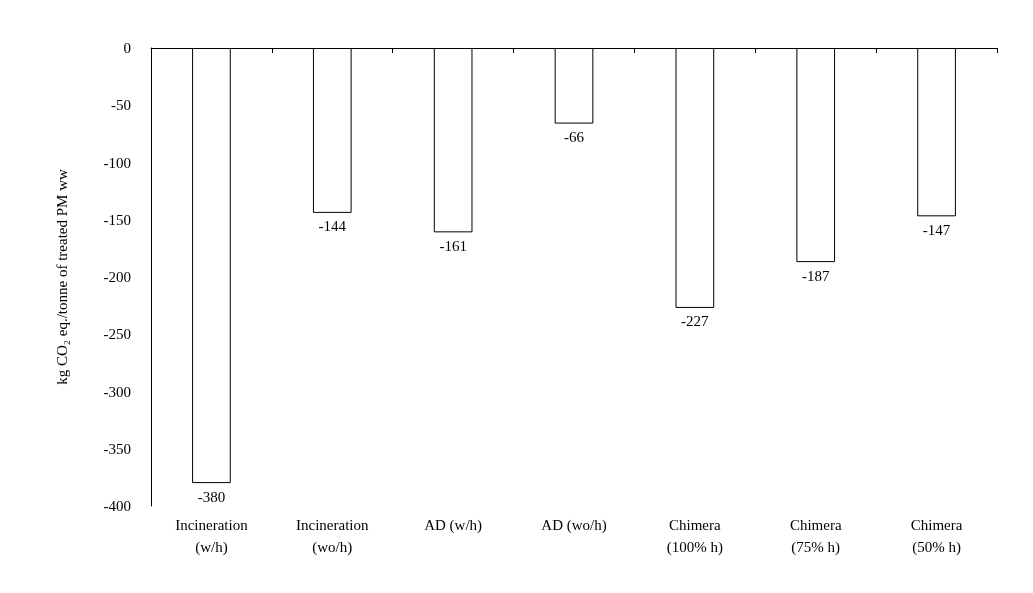 This screenshot has width=1033, height=593. Describe the element at coordinates (694, 536) in the screenshot. I see `x-tick-label: Chimera (100% h)` at that location.